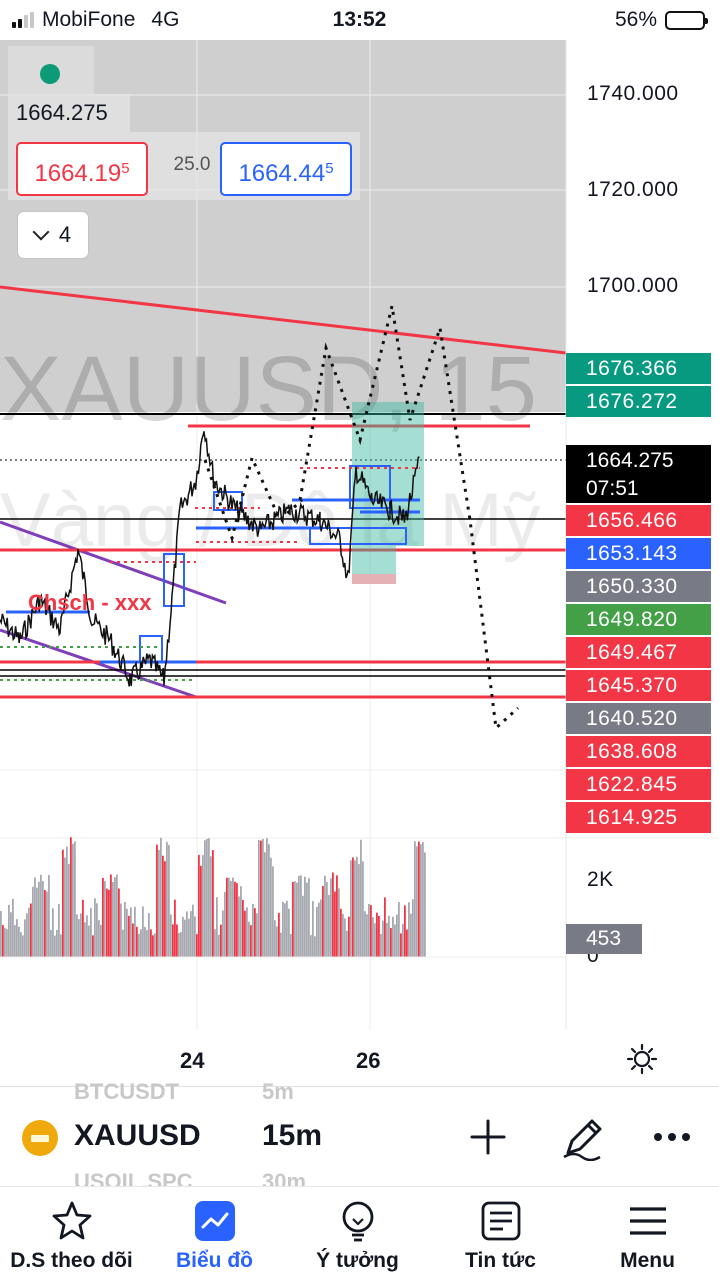  Describe the element at coordinates (359, 19) in the screenshot. I see `clock: 13:52` at that location.